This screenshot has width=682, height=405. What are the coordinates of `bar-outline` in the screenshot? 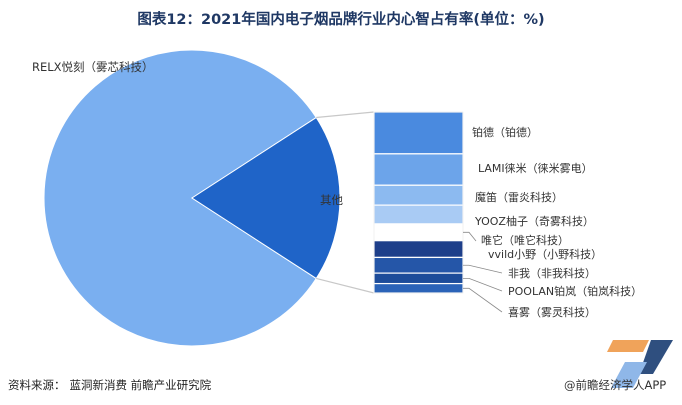 It's located at (418, 202).